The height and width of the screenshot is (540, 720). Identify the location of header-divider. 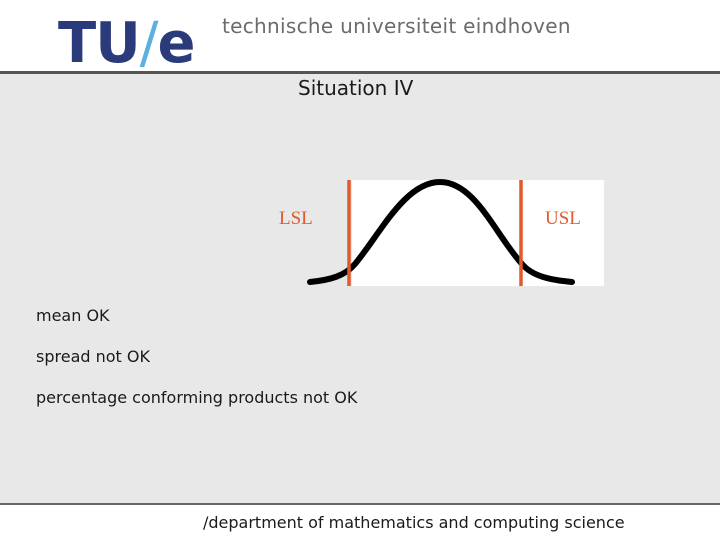
(360, 72).